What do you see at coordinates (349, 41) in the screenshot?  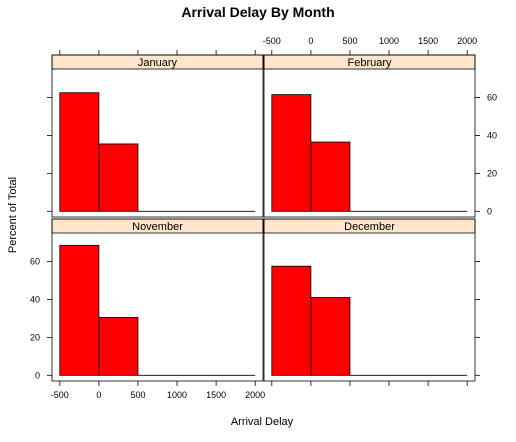 I see `x-top-tick-label: 500` at bounding box center [349, 41].